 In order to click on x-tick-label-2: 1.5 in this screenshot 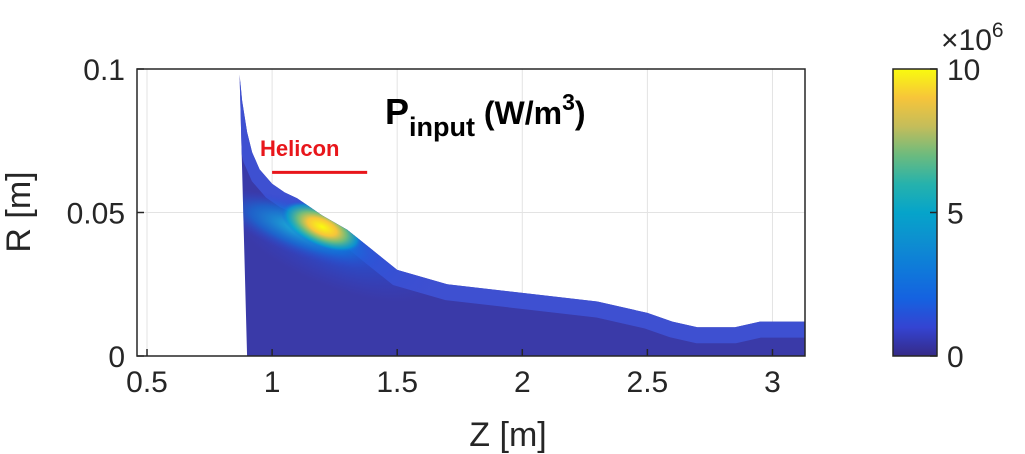, I will do `click(397, 382)`.